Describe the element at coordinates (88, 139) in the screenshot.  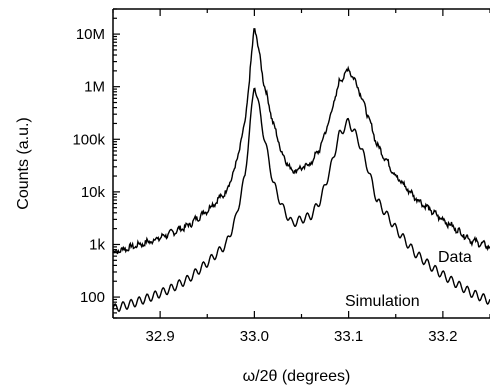
I see `y-tick-label: 100k` at that location.